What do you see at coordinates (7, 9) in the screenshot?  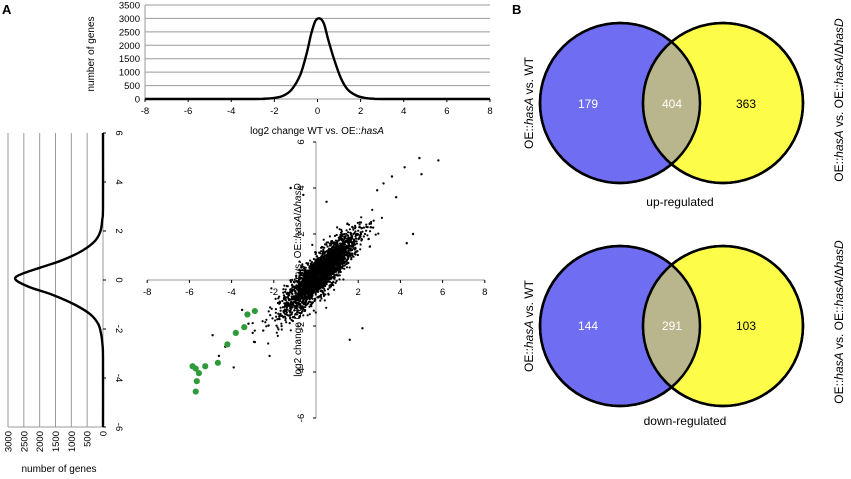 I see `panel-label-a: A` at bounding box center [7, 9].